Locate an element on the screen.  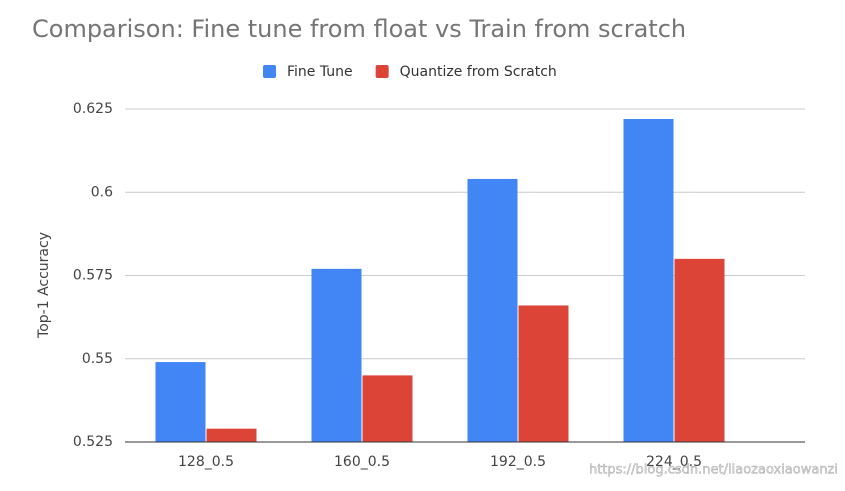
y-tick-label: 0.575 is located at coordinates (93, 276).